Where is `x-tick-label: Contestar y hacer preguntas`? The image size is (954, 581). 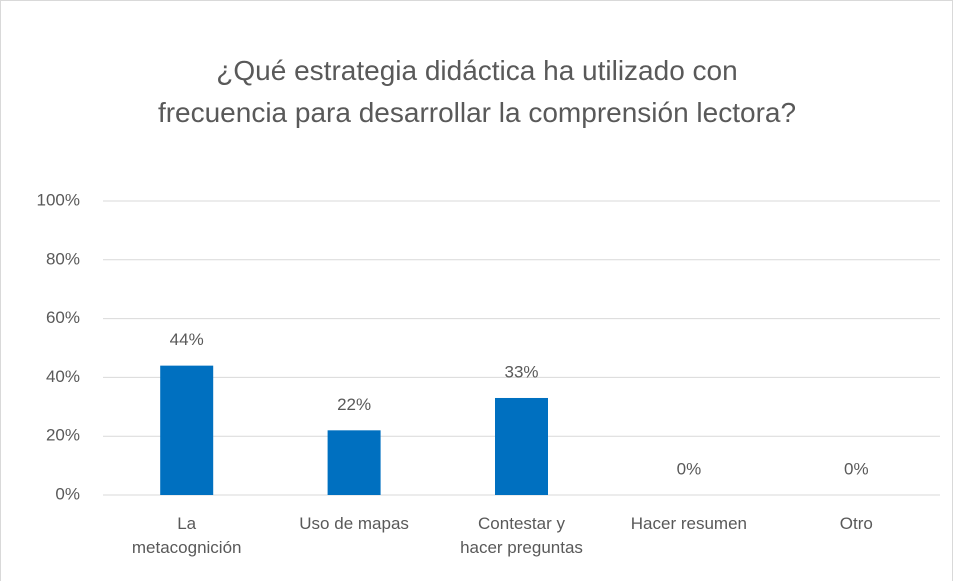
x-tick-label: Contestar y hacer preguntas is located at coordinates (521, 535).